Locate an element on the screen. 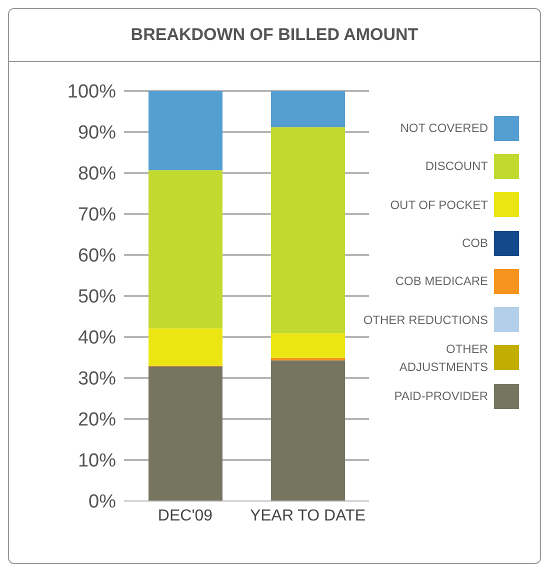  y-tick-label: 20% is located at coordinates (97, 420).